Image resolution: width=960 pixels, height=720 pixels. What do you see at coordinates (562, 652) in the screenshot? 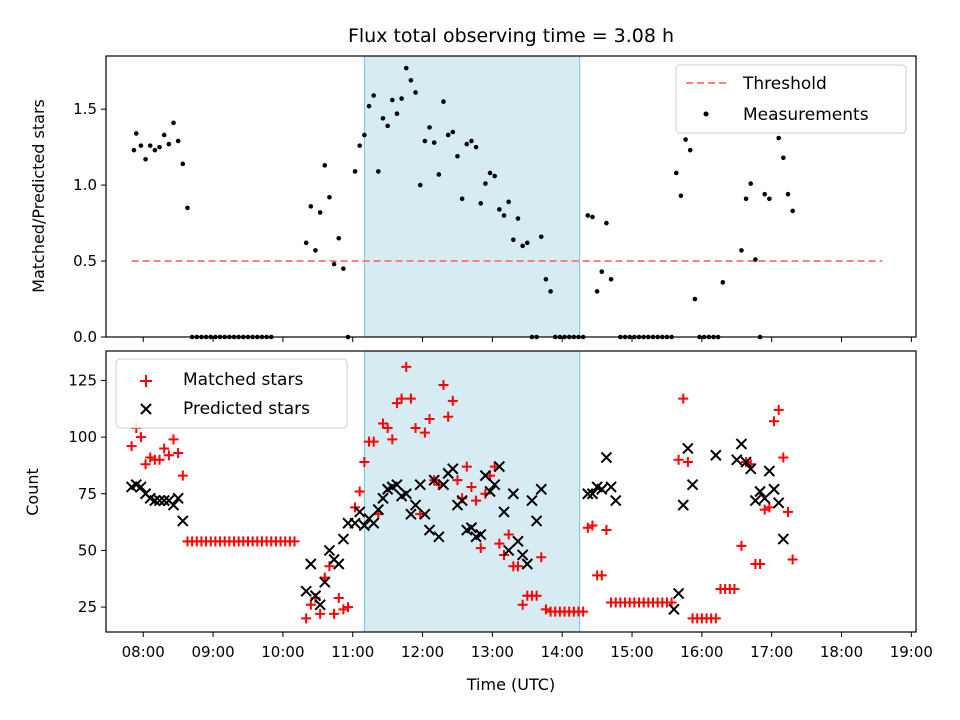
I see `x-tick-label: 14:00` at bounding box center [562, 652].